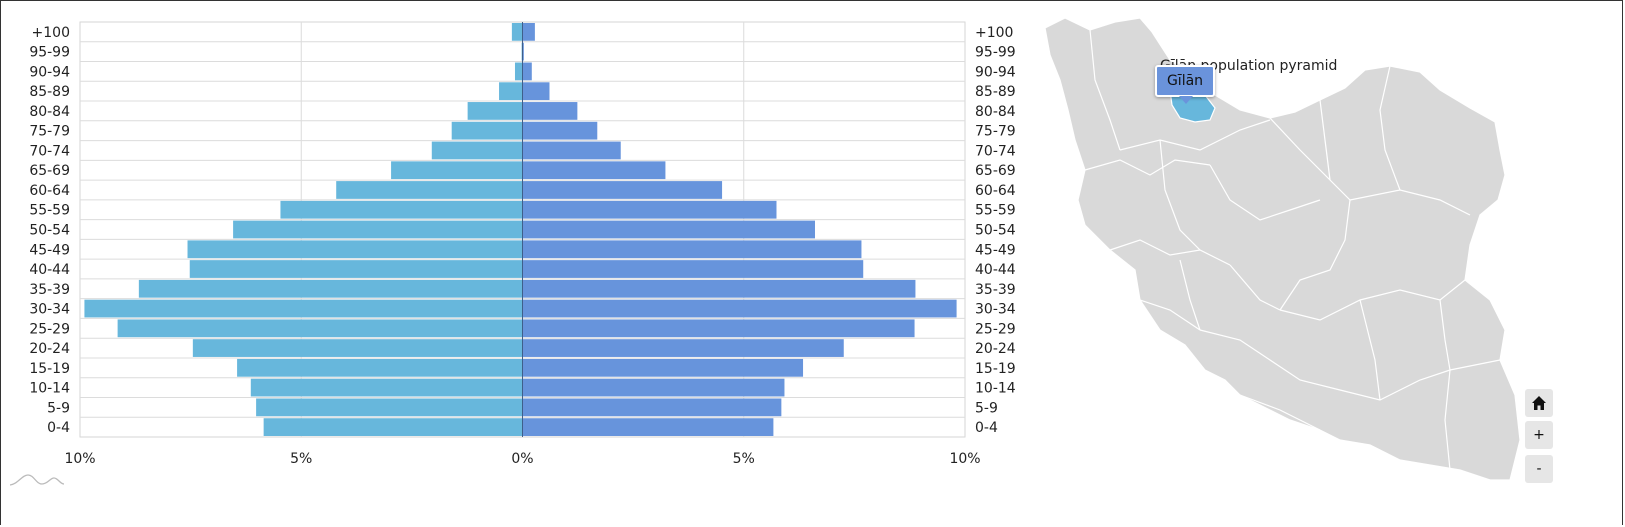 The width and height of the screenshot is (1625, 527). I want to click on y-tick-label-left: 20-24, so click(49, 349).